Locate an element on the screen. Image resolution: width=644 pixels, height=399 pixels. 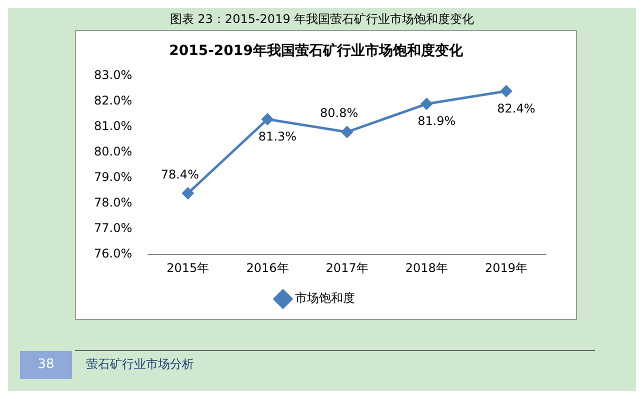
x-tick-label: 2016年 is located at coordinates (267, 267).